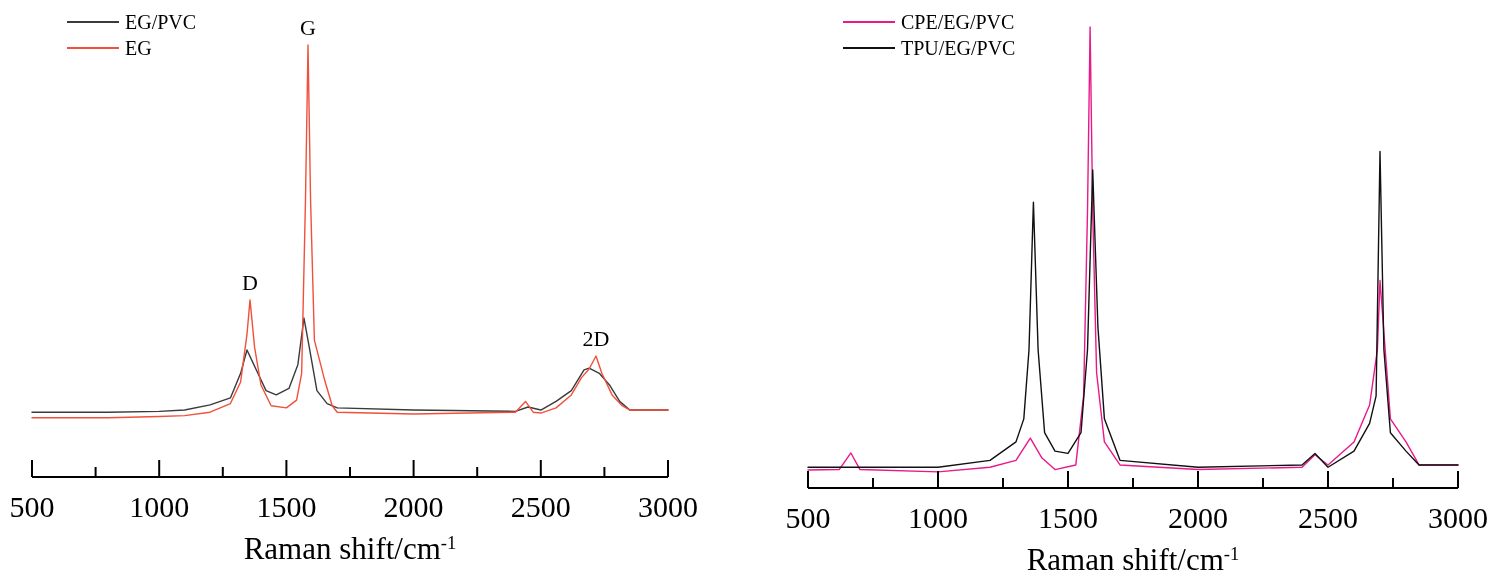  Describe the element at coordinates (250, 282) in the screenshot. I see `annotation: D` at that location.